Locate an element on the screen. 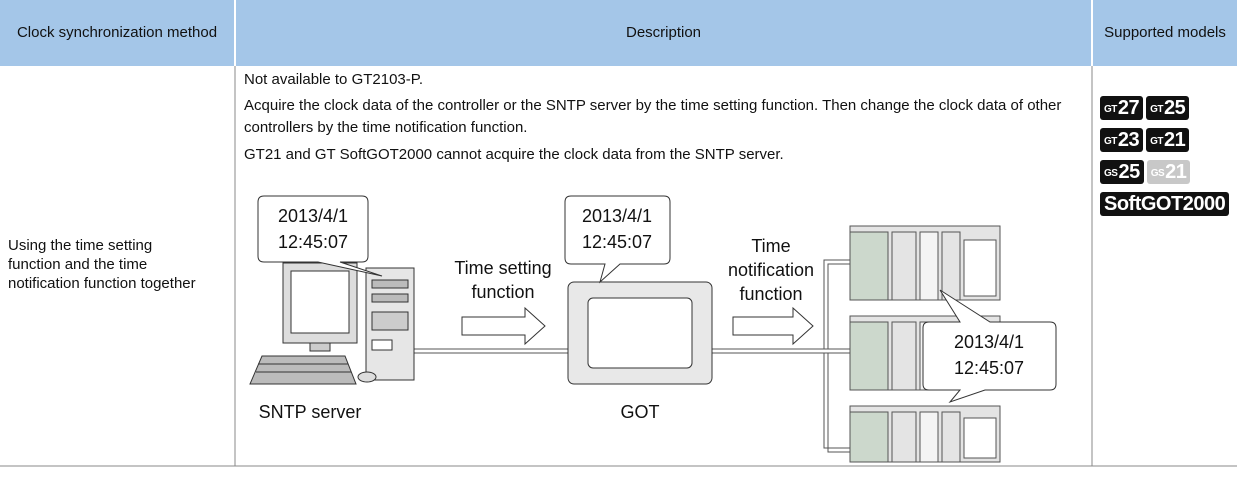 This screenshot has width=1237, height=493. device-label: GOT is located at coordinates (640, 412).